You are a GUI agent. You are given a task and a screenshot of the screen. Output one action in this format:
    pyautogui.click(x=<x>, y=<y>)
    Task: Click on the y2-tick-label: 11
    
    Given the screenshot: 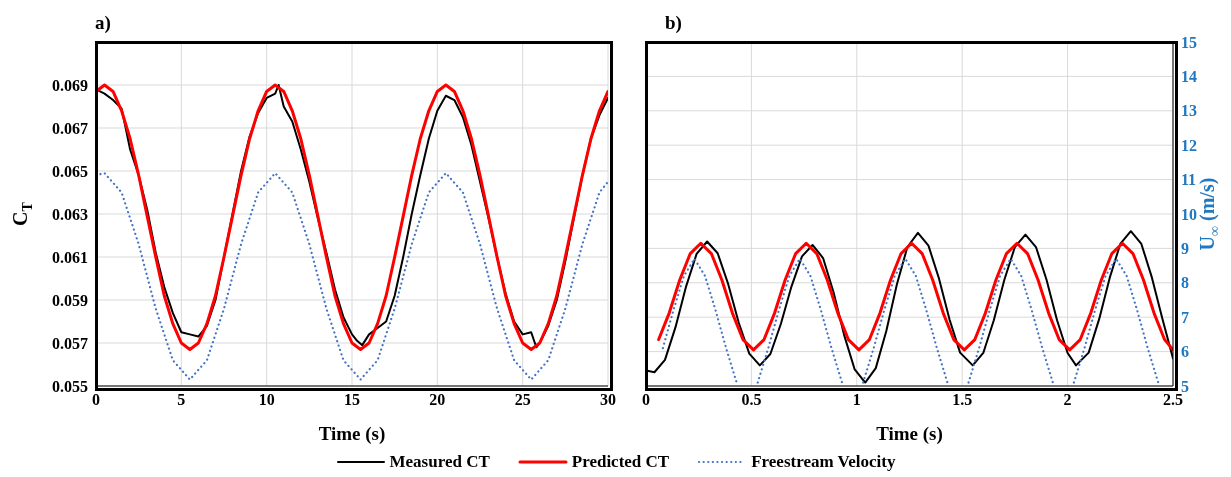 What is the action you would take?
    pyautogui.click(x=1189, y=180)
    